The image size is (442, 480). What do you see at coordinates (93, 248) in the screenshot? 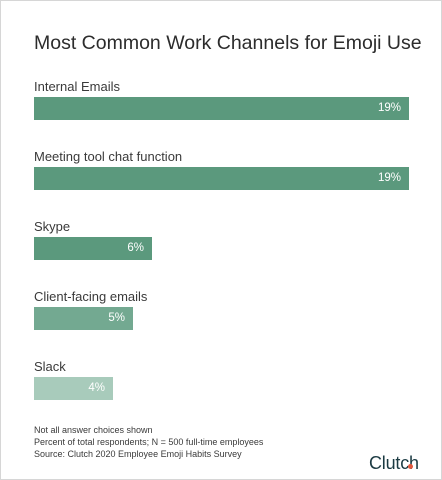
I see `bar: 6%` at bounding box center [93, 248].